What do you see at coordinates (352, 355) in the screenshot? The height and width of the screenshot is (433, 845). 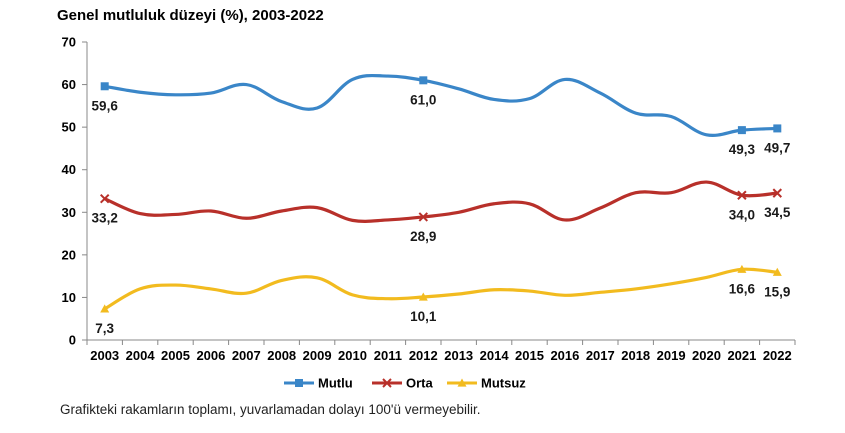 I see `x-tick-label: 2010` at bounding box center [352, 355].